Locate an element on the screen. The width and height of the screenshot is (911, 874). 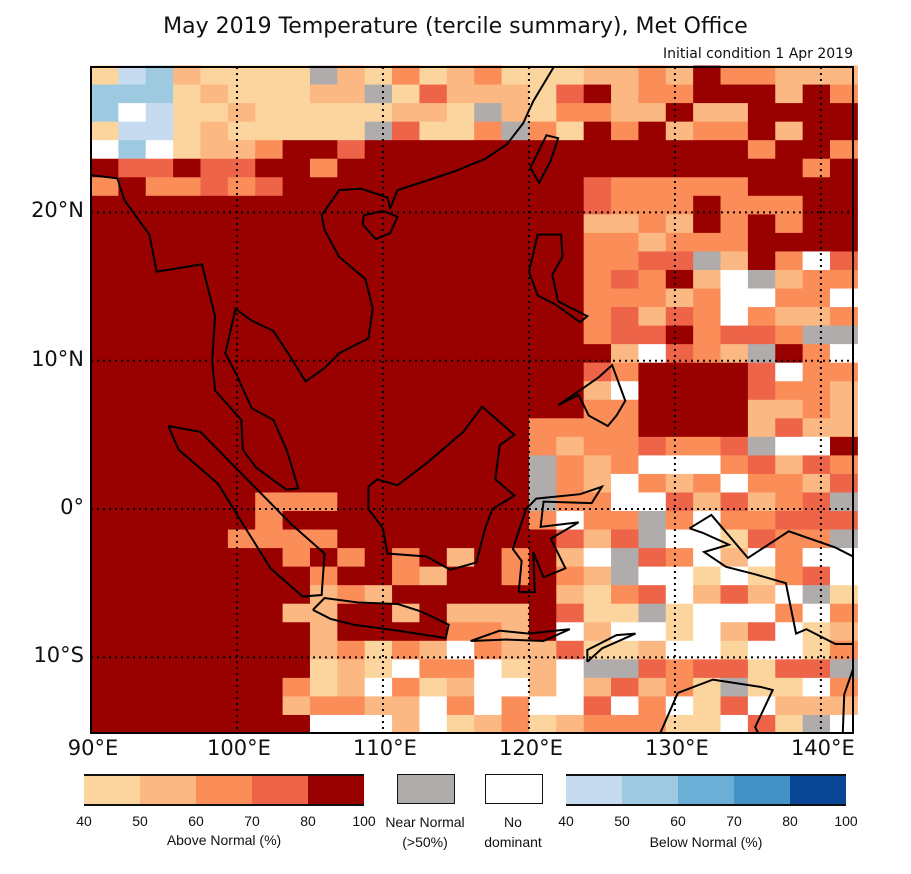
above-normal-tick: 100 is located at coordinates (364, 821).